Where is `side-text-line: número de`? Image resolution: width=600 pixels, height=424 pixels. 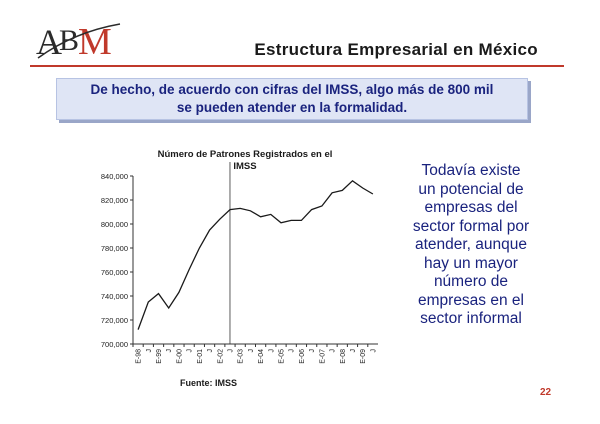 side-text-line: número de is located at coordinates (471, 281).